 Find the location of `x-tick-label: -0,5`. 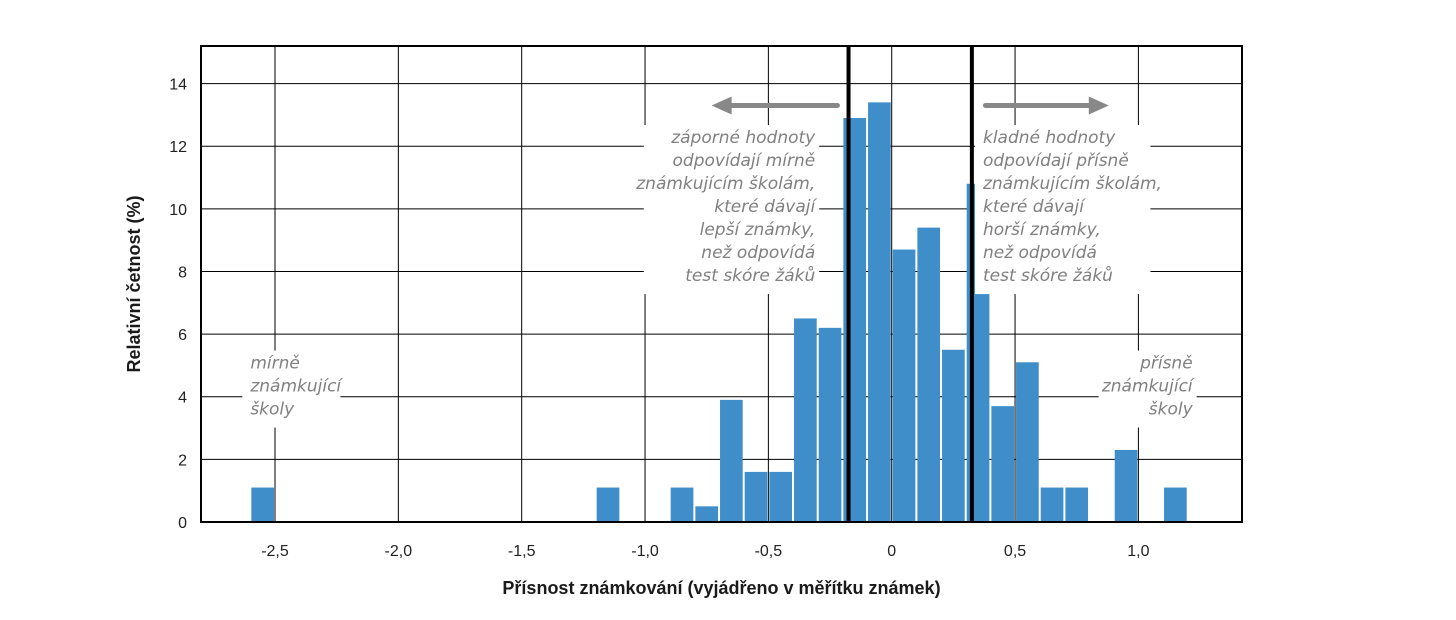

x-tick-label: -0,5 is located at coordinates (769, 551).